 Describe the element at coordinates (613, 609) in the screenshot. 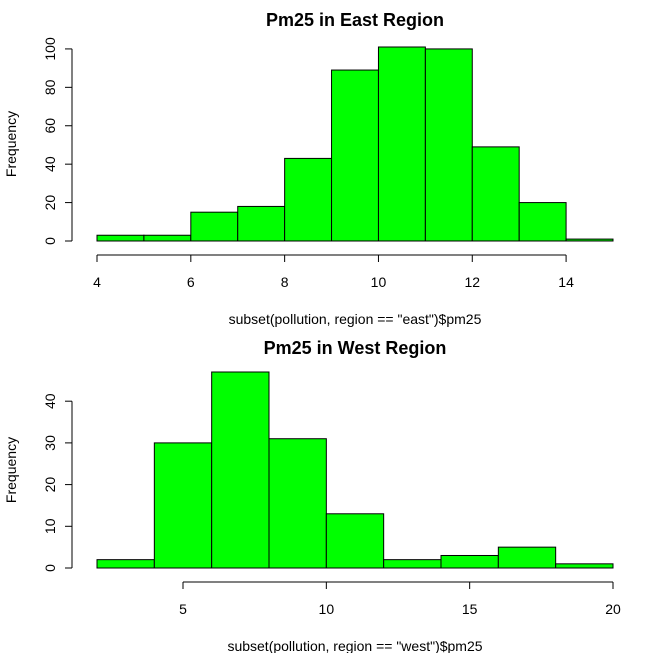

I see `west-x-tick-label: 20` at that location.